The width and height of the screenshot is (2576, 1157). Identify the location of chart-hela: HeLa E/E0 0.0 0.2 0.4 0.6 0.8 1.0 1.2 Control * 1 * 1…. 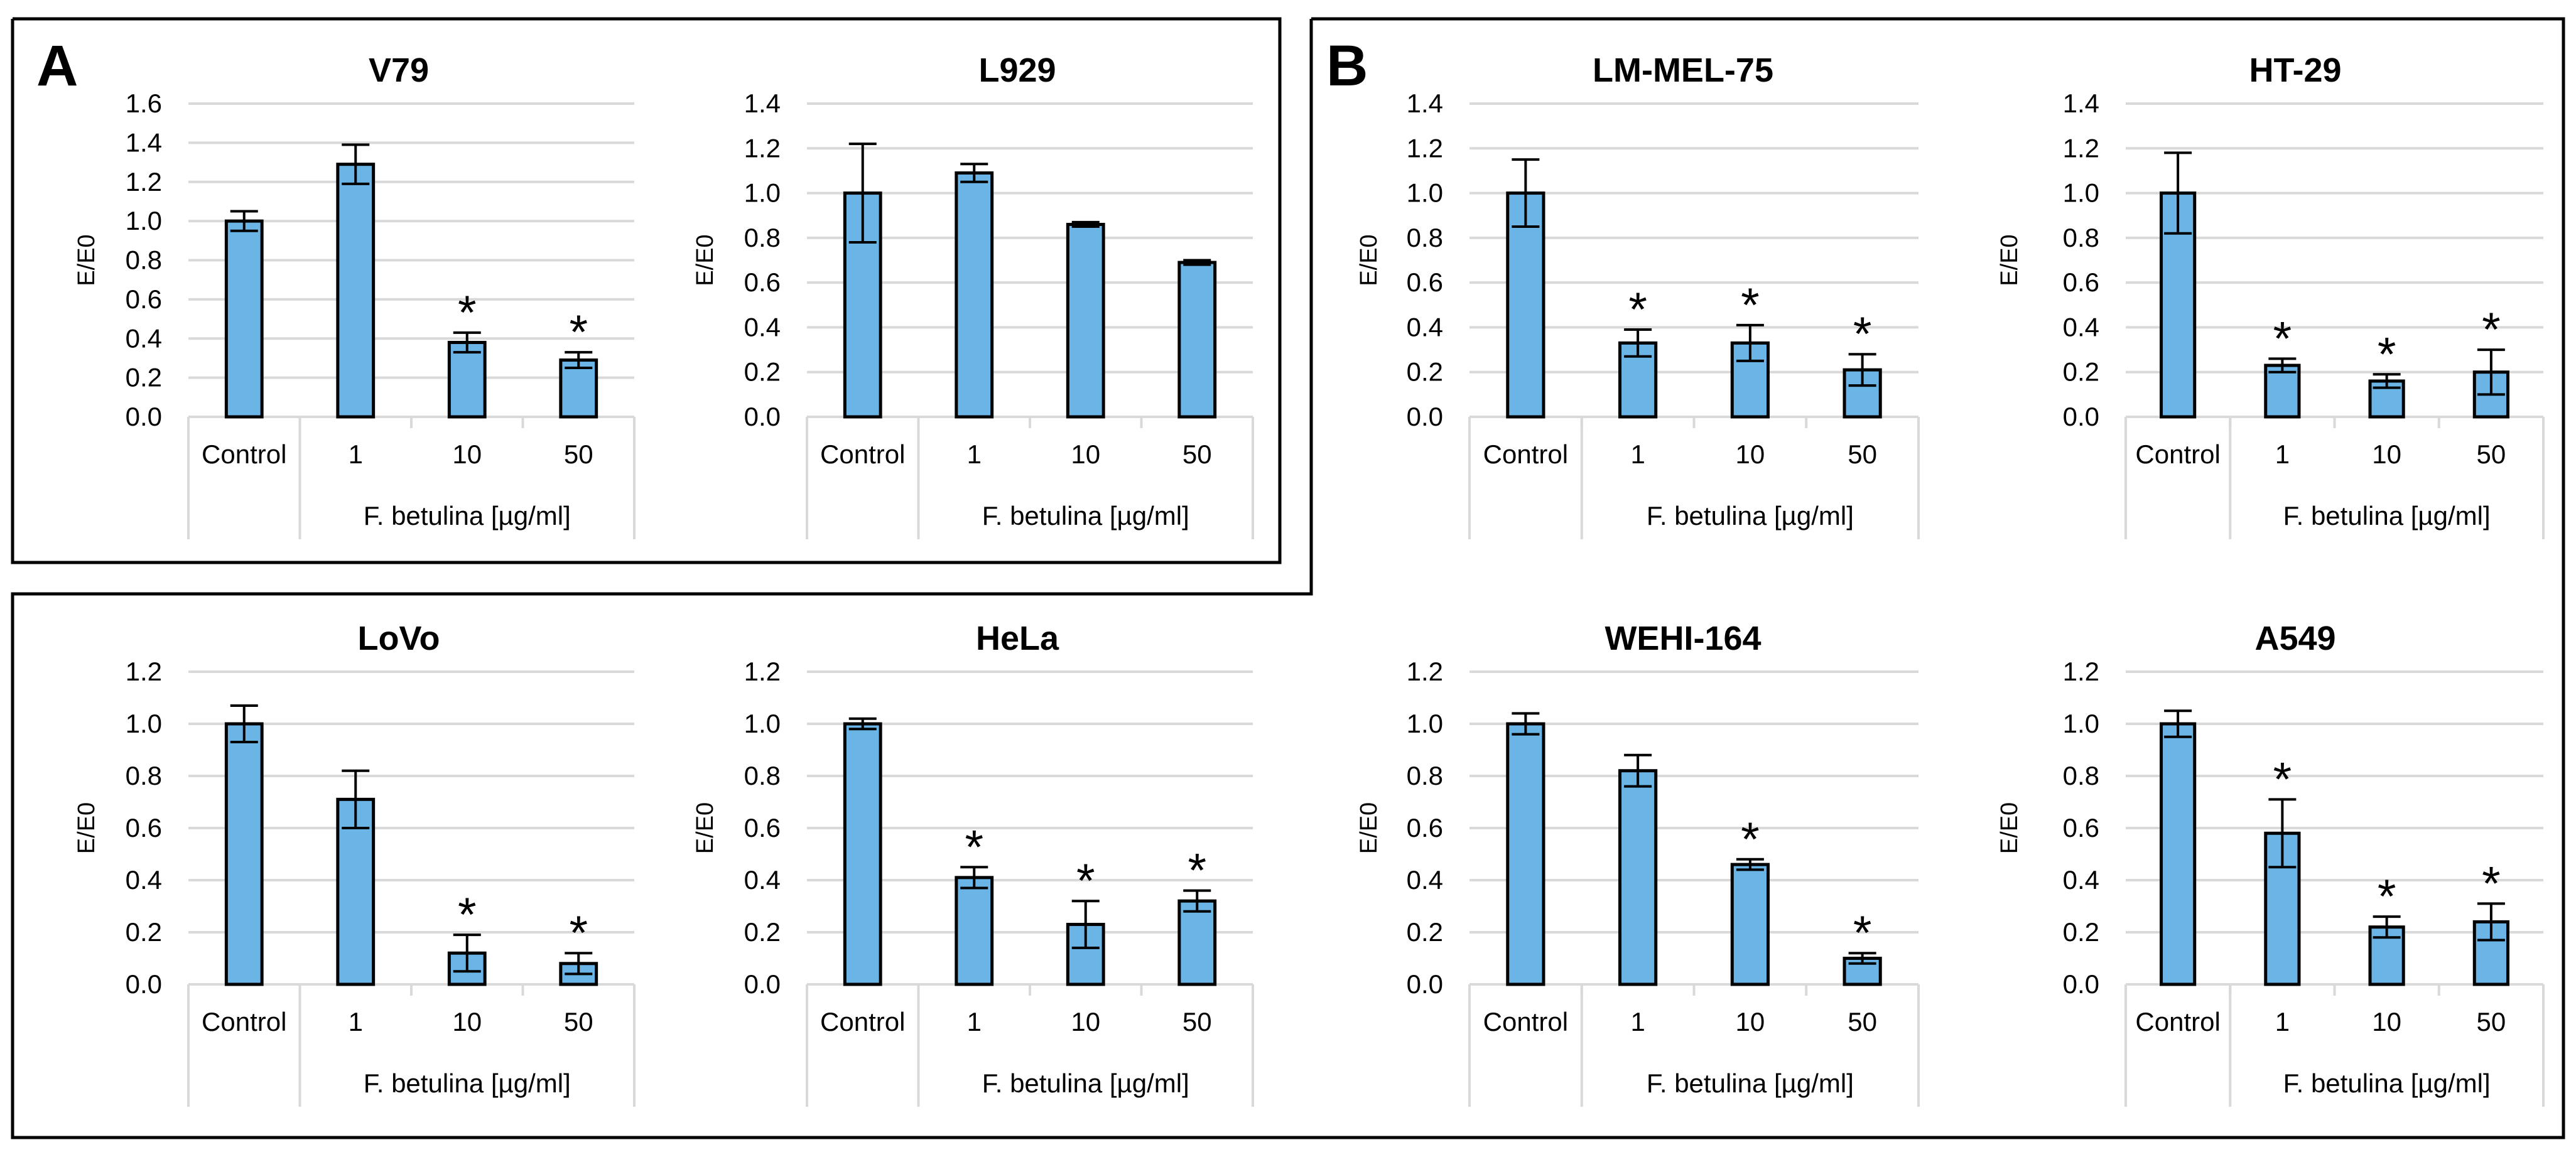
(973, 863).